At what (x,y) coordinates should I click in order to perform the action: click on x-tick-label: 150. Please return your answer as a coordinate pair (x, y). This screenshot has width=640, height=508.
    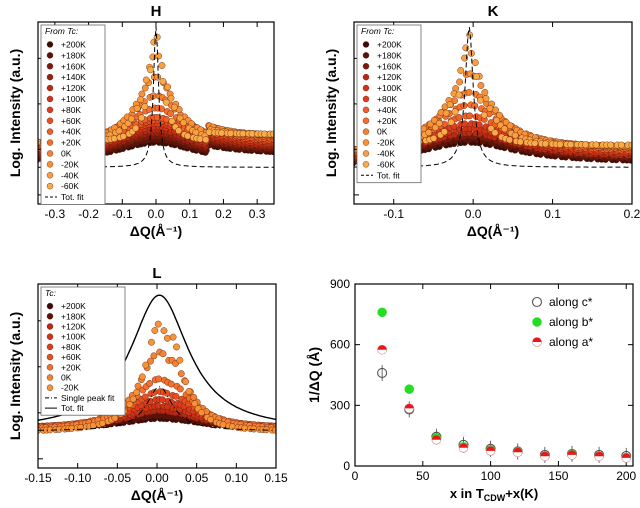
    Looking at the image, I should click on (558, 476).